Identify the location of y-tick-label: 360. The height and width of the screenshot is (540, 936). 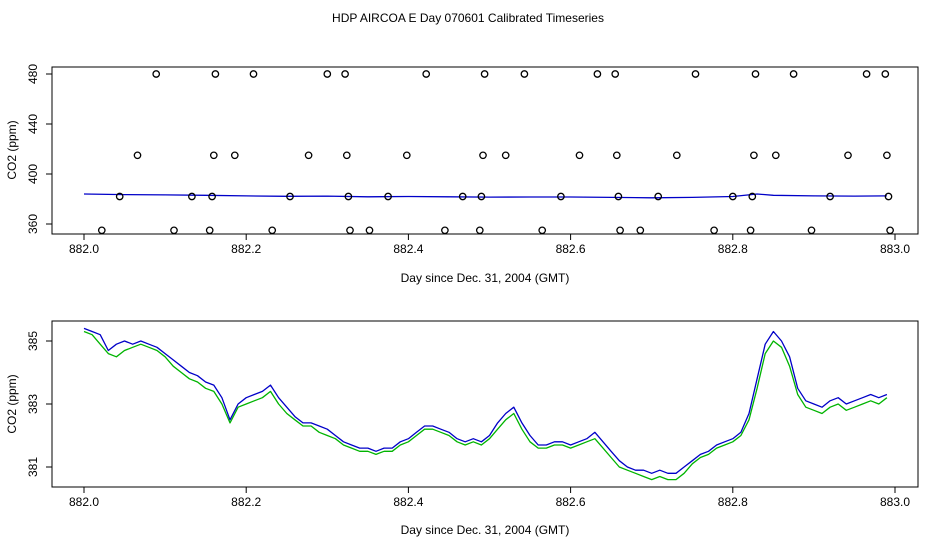
(33, 224).